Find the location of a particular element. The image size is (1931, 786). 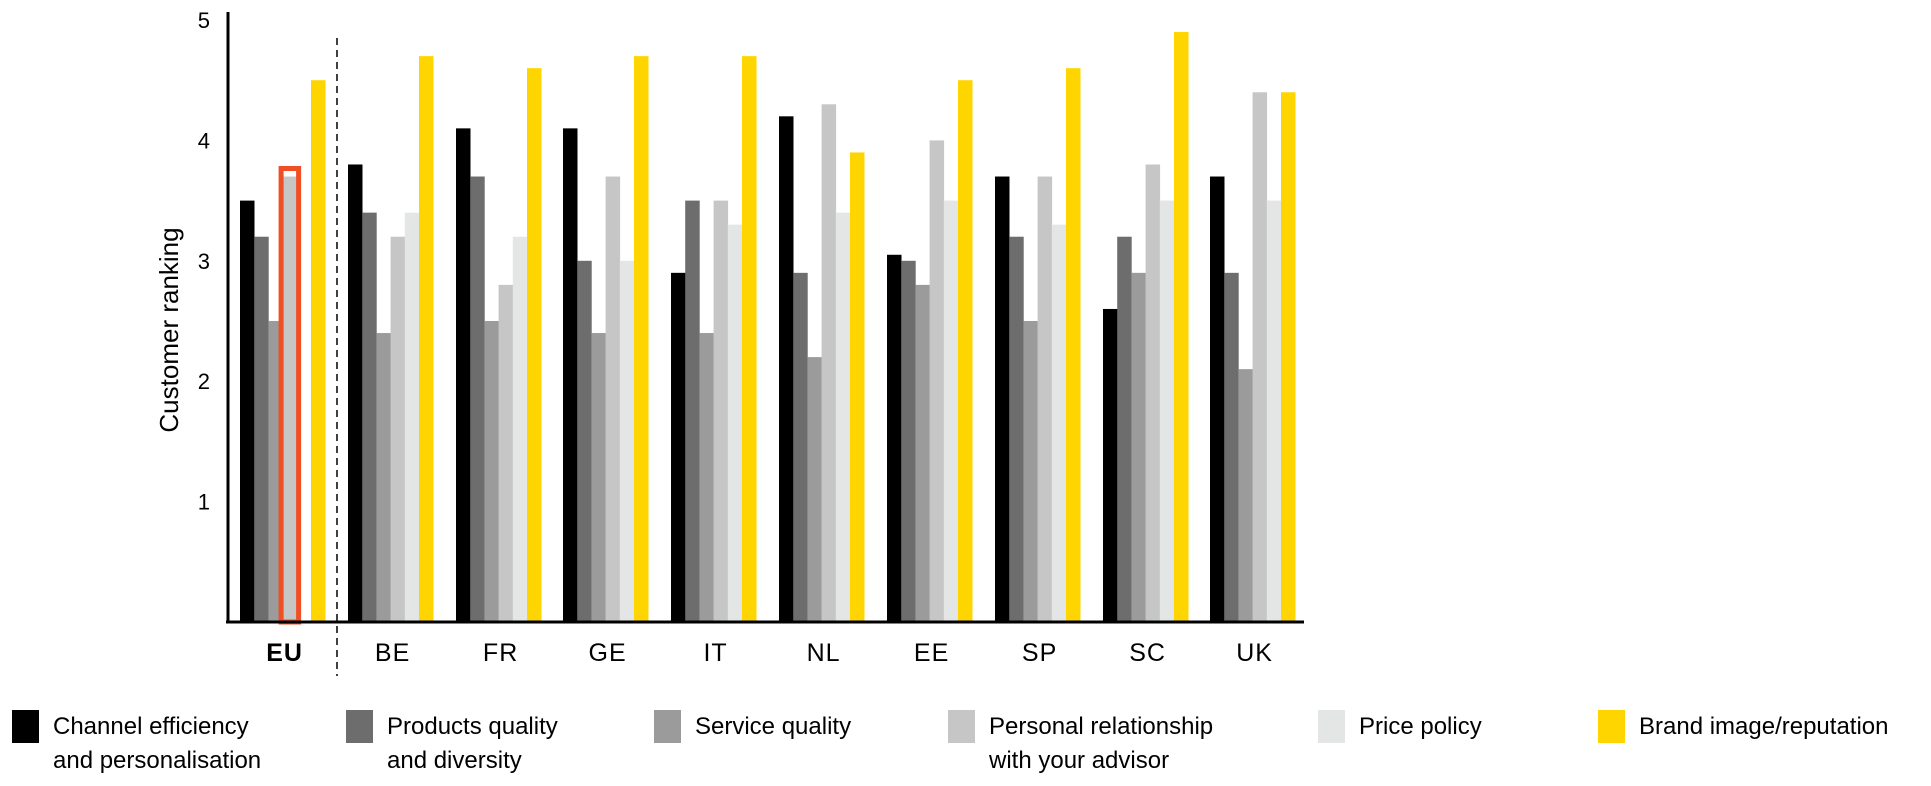

x-tick-label-sc: SC is located at coordinates (1147, 653).